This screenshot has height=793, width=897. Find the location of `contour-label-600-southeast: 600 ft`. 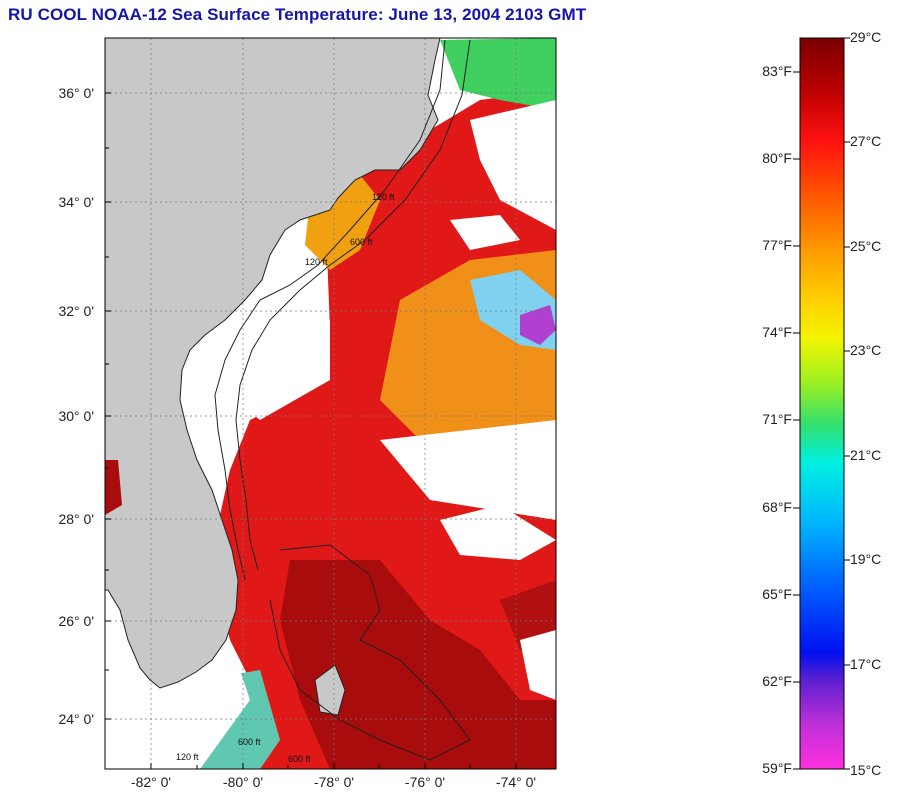

contour-label-600-southeast: 600 ft is located at coordinates (299, 759).